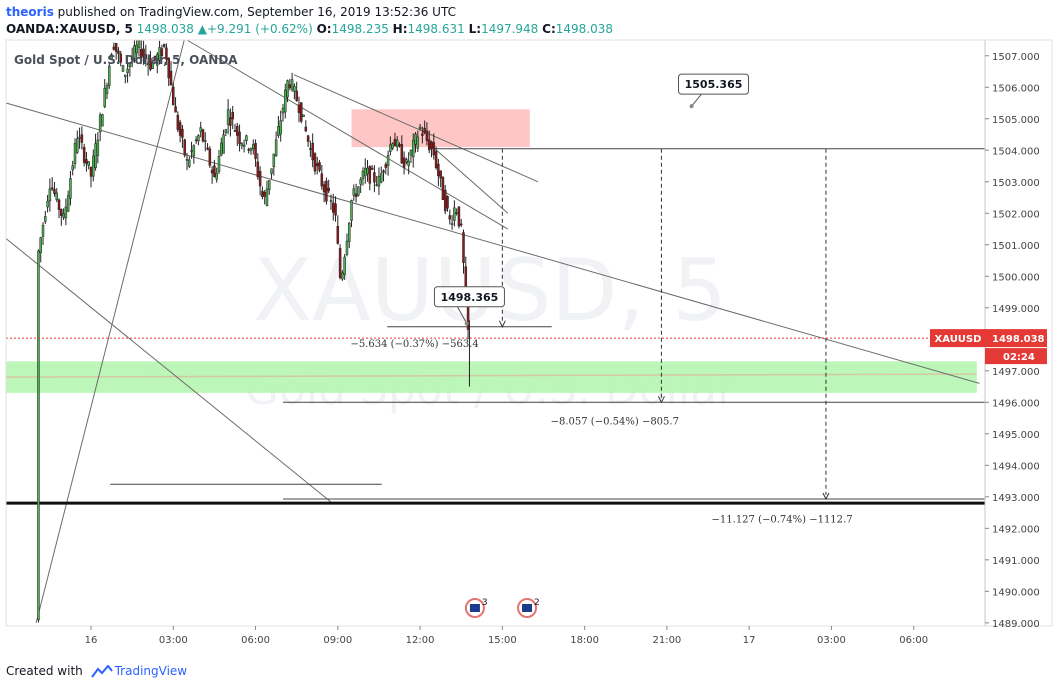 This screenshot has width=1053, height=688. What do you see at coordinates (1016, 356) in the screenshot?
I see `countdown-tag` at bounding box center [1016, 356].